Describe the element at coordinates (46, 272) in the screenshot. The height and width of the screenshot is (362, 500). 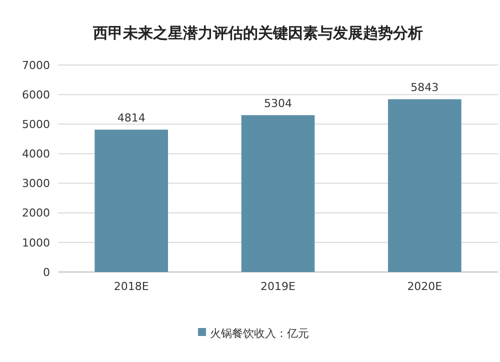
I see `y-tick-label: 0` at that location.